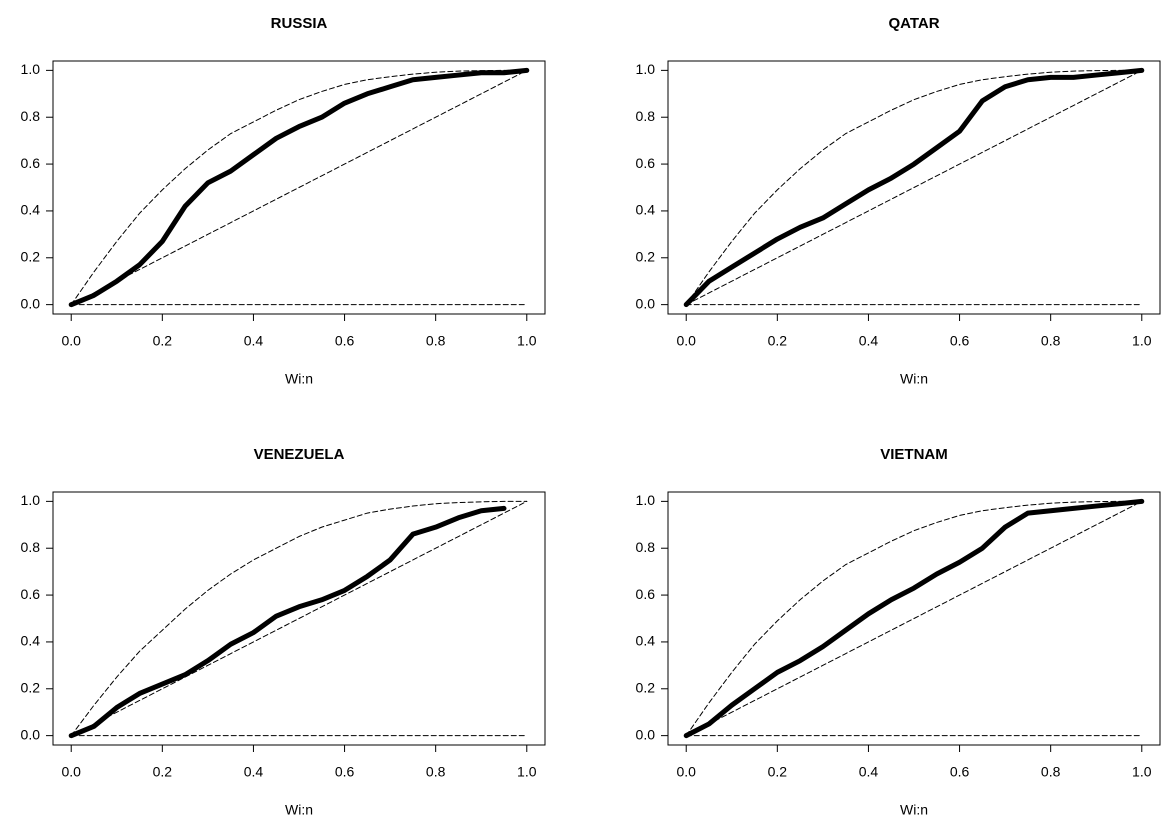  Describe the element at coordinates (914, 454) in the screenshot. I see `chart-title: VIETNAM` at that location.